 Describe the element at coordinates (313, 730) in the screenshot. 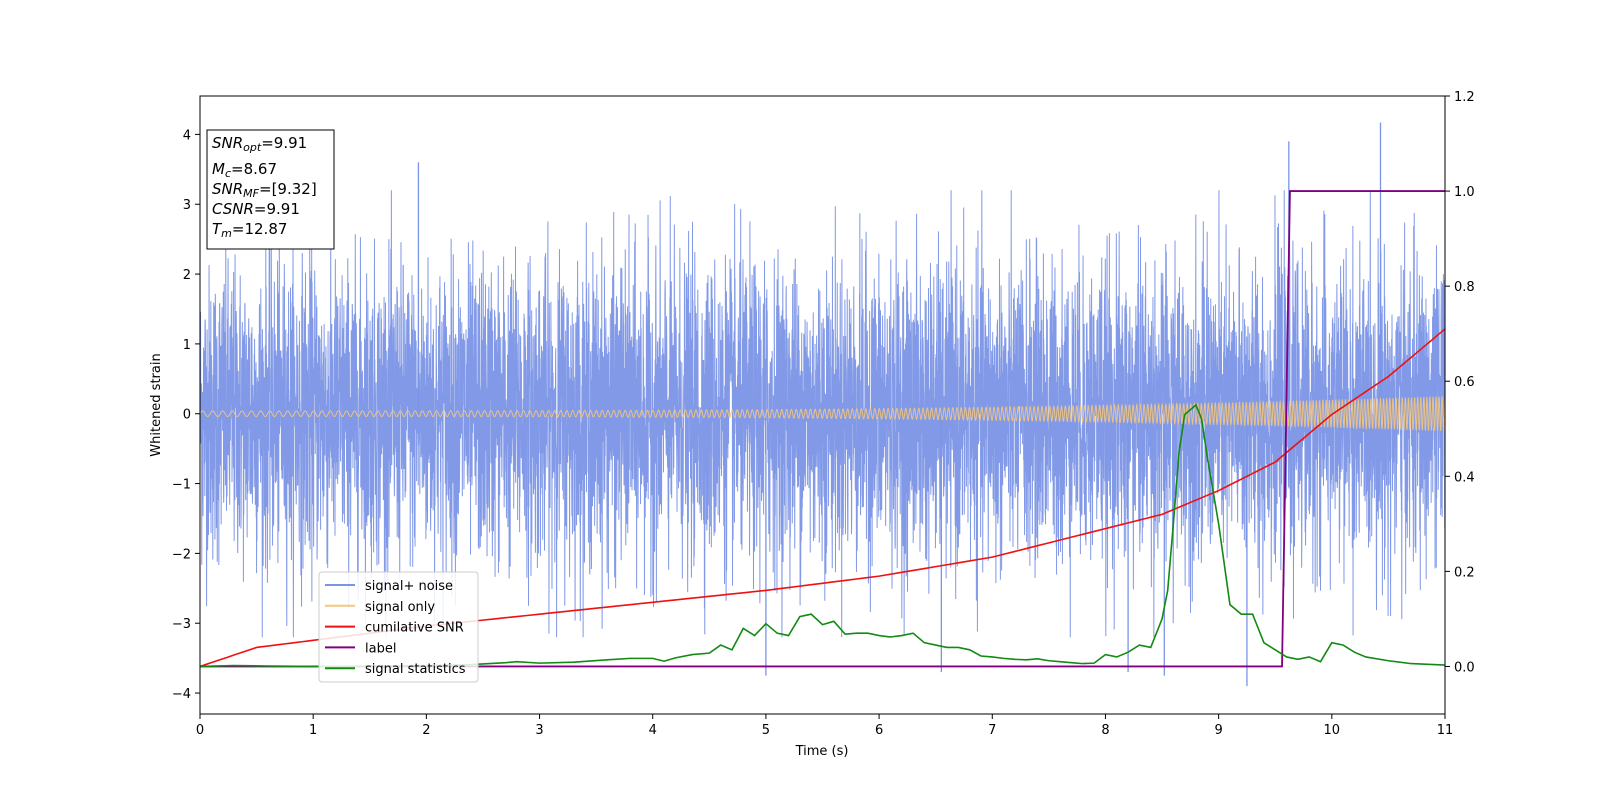

I see `x-tick-label: 1` at that location.